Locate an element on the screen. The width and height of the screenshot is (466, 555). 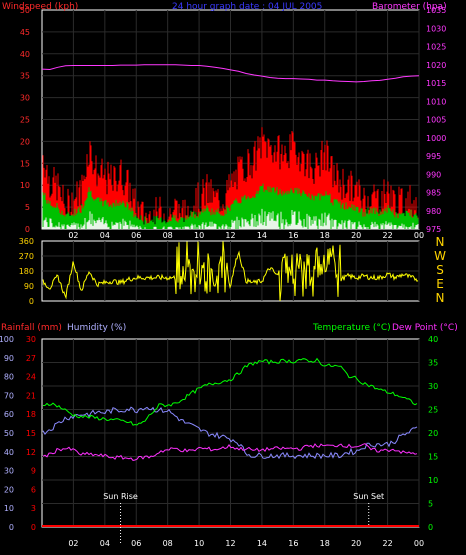
wind-x-tick-label: 02 is located at coordinates (73, 235).